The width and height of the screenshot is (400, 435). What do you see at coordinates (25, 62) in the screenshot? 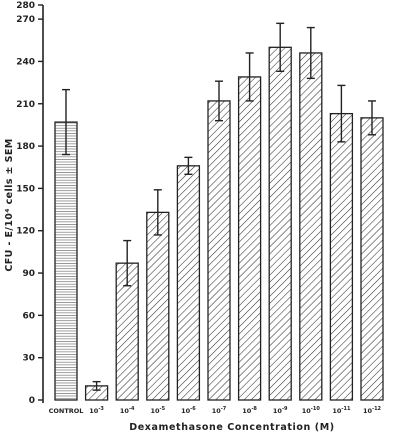
I see `y-tick-label: 240` at bounding box center [25, 62].